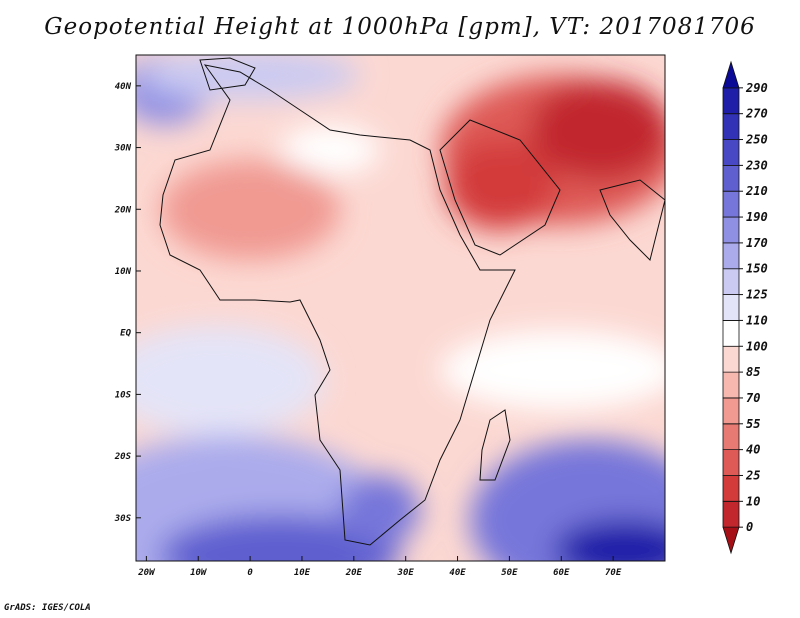  I want to click on colorbar-label: 0, so click(749, 527).